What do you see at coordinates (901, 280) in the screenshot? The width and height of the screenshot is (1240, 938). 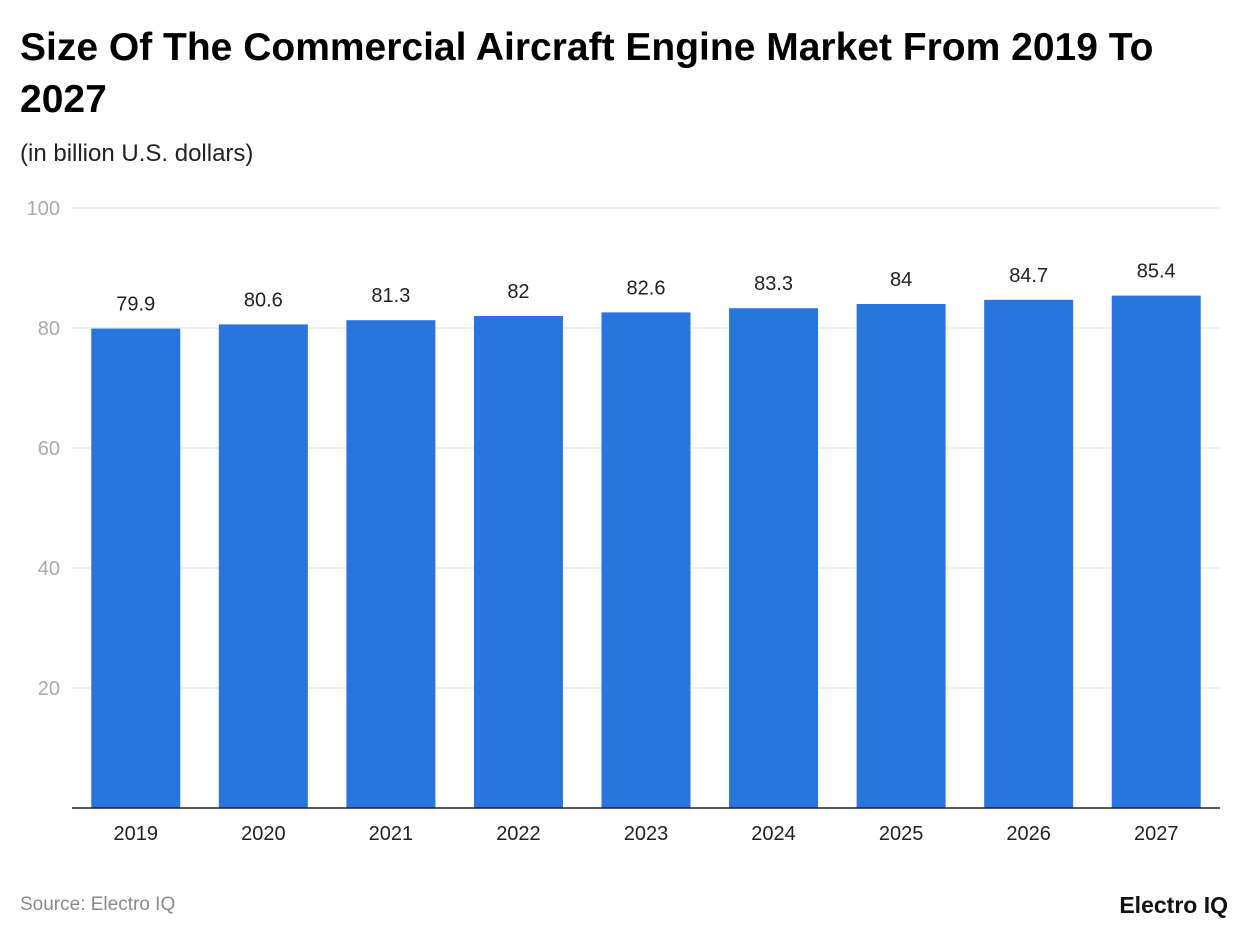 I see `data-label: 84` at bounding box center [901, 280].